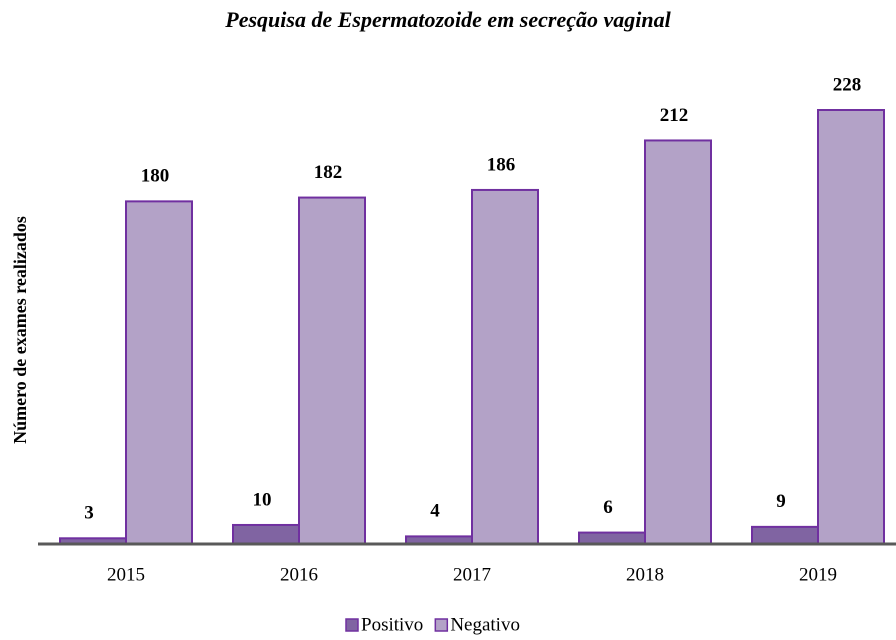 This screenshot has width=896, height=640. Describe the element at coordinates (435, 511) in the screenshot. I see `data-label: 4` at that location.